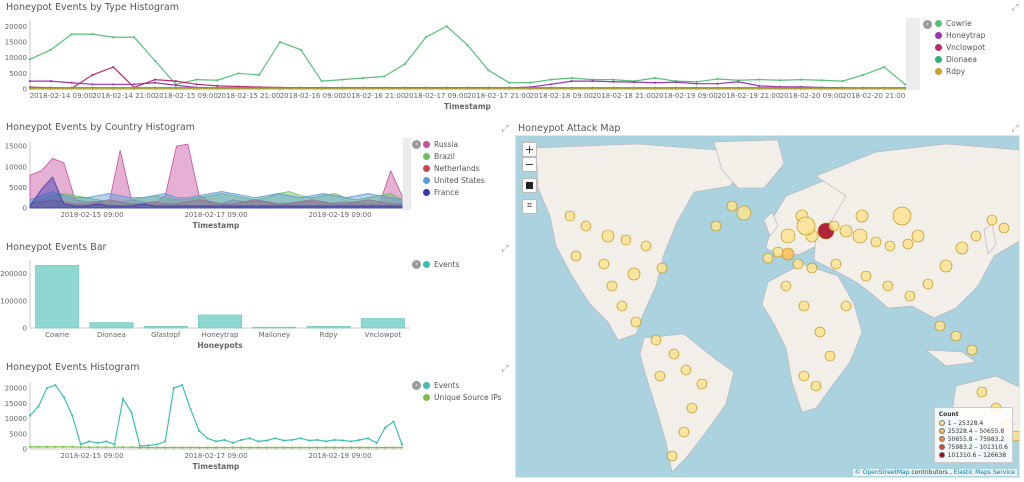 The height and width of the screenshot is (482, 1024). What do you see at coordinates (973, 439) in the screenshot?
I see `map-legend-item: 50655.8 – 75983.2` at bounding box center [973, 439].